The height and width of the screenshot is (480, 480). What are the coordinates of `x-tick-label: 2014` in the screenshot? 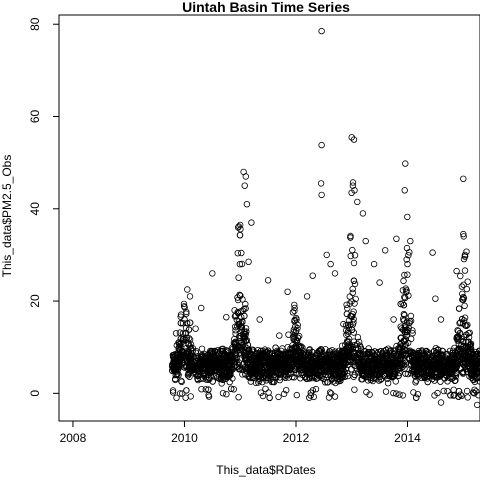 It's located at (407, 438).